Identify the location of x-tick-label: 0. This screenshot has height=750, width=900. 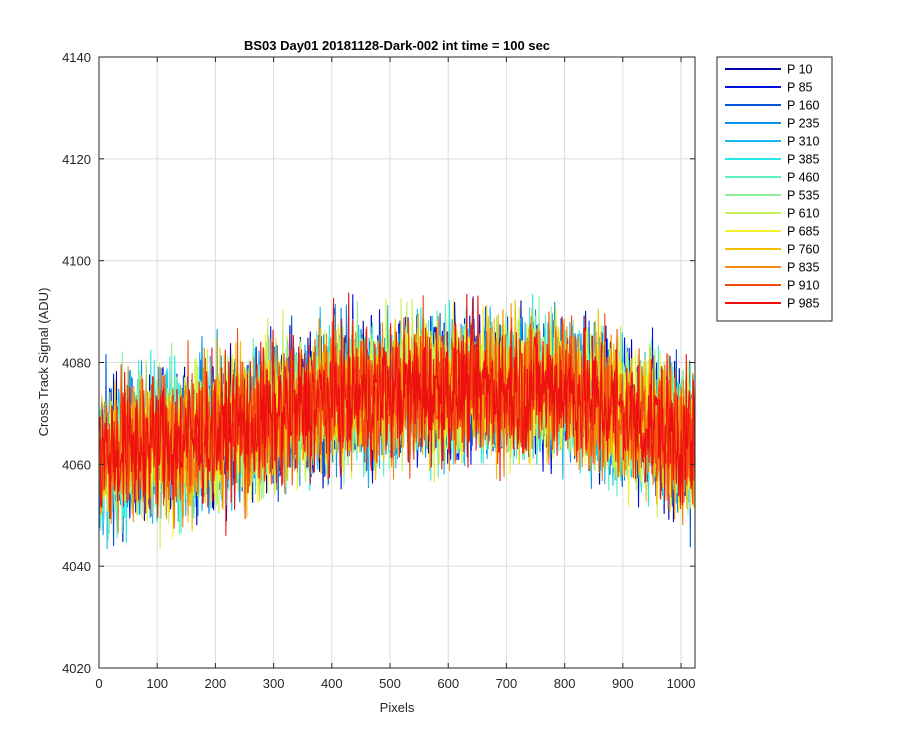
(98, 683).